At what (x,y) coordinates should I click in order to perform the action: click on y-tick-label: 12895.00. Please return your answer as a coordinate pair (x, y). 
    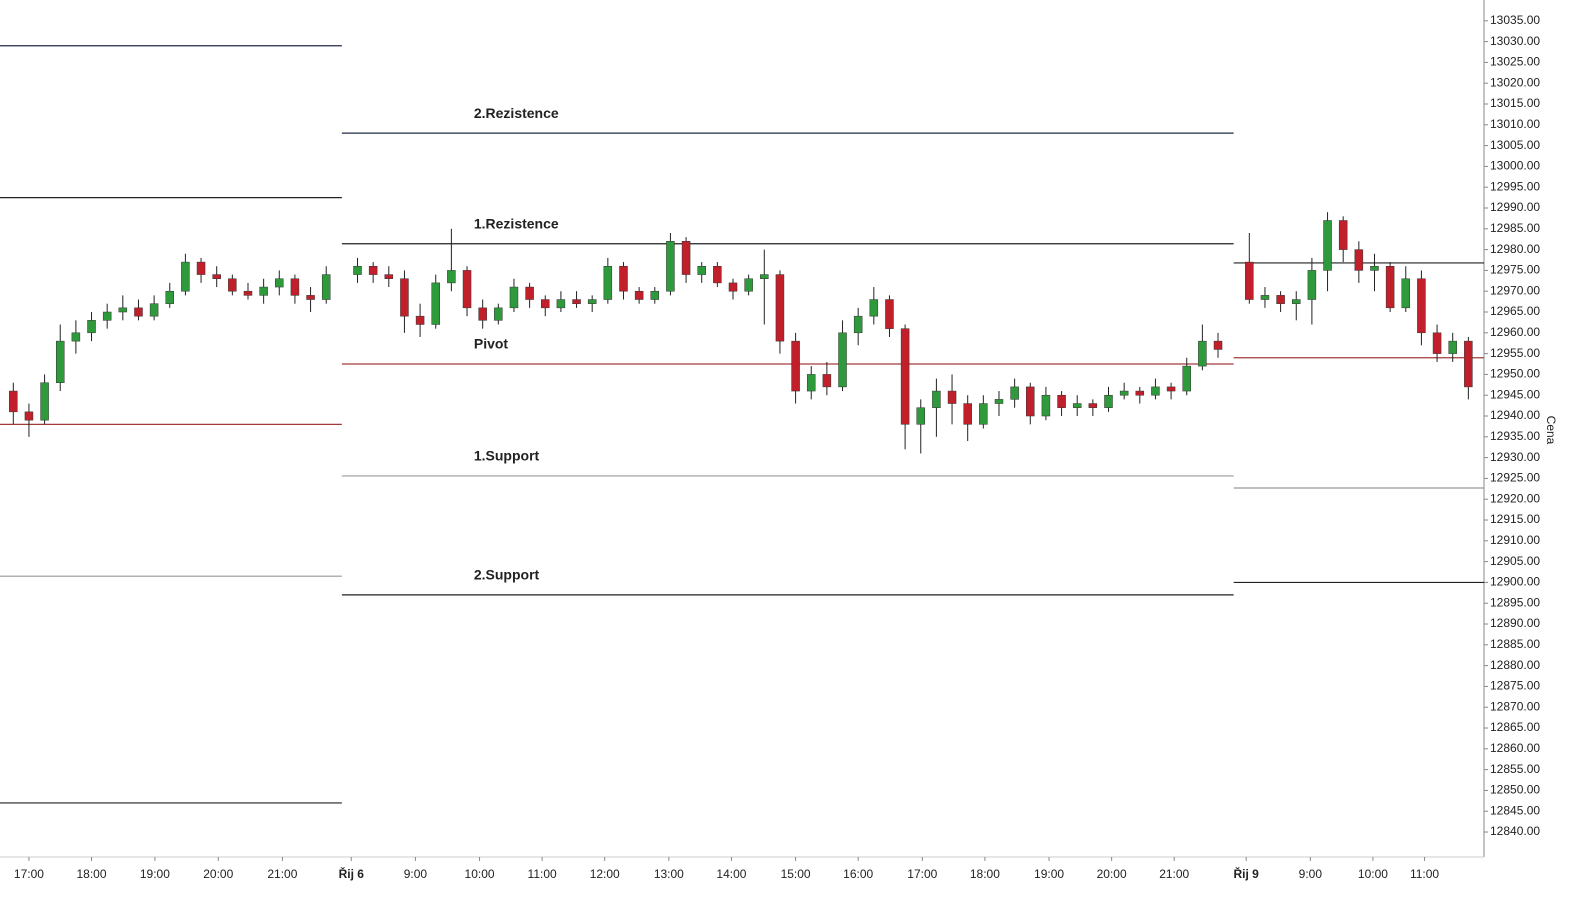
    Looking at the image, I should click on (1515, 602).